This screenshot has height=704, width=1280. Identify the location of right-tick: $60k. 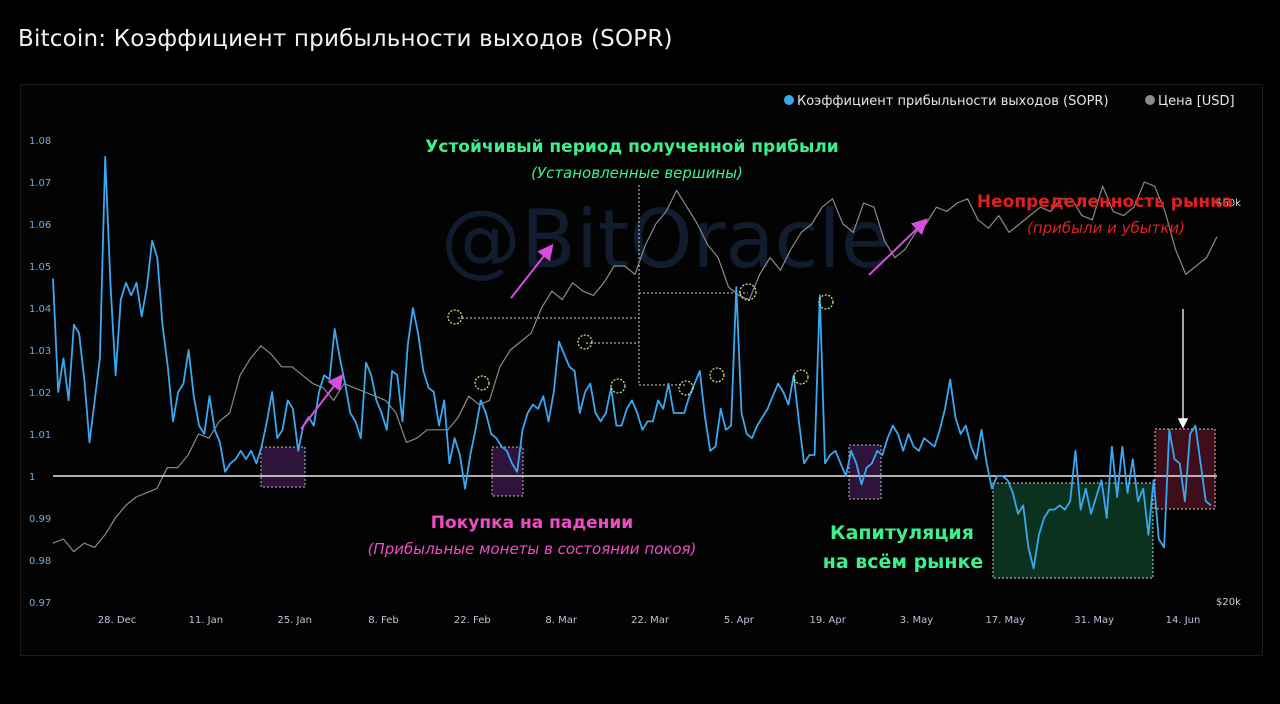
(1228, 203).